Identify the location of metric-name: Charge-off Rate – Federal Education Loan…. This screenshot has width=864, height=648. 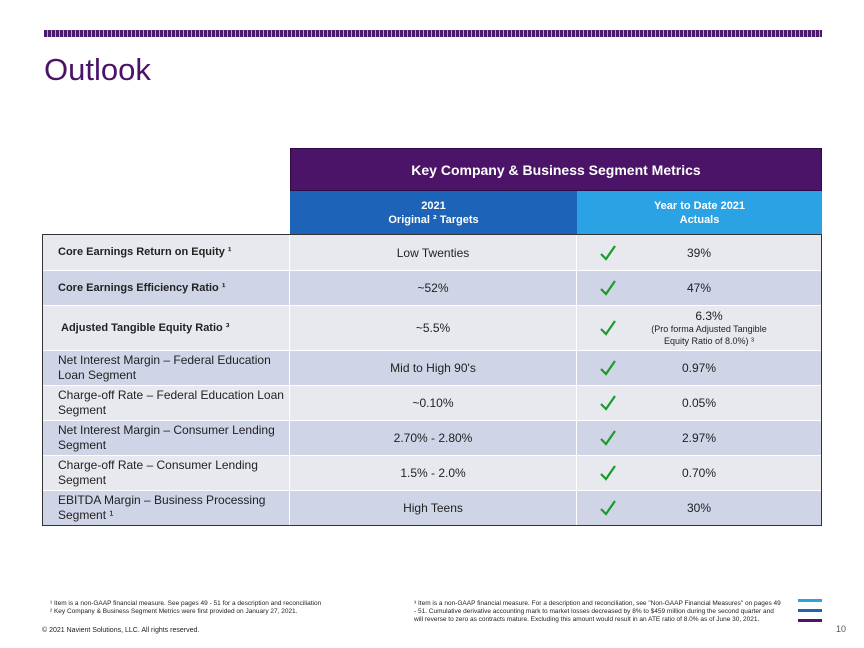
(166, 403).